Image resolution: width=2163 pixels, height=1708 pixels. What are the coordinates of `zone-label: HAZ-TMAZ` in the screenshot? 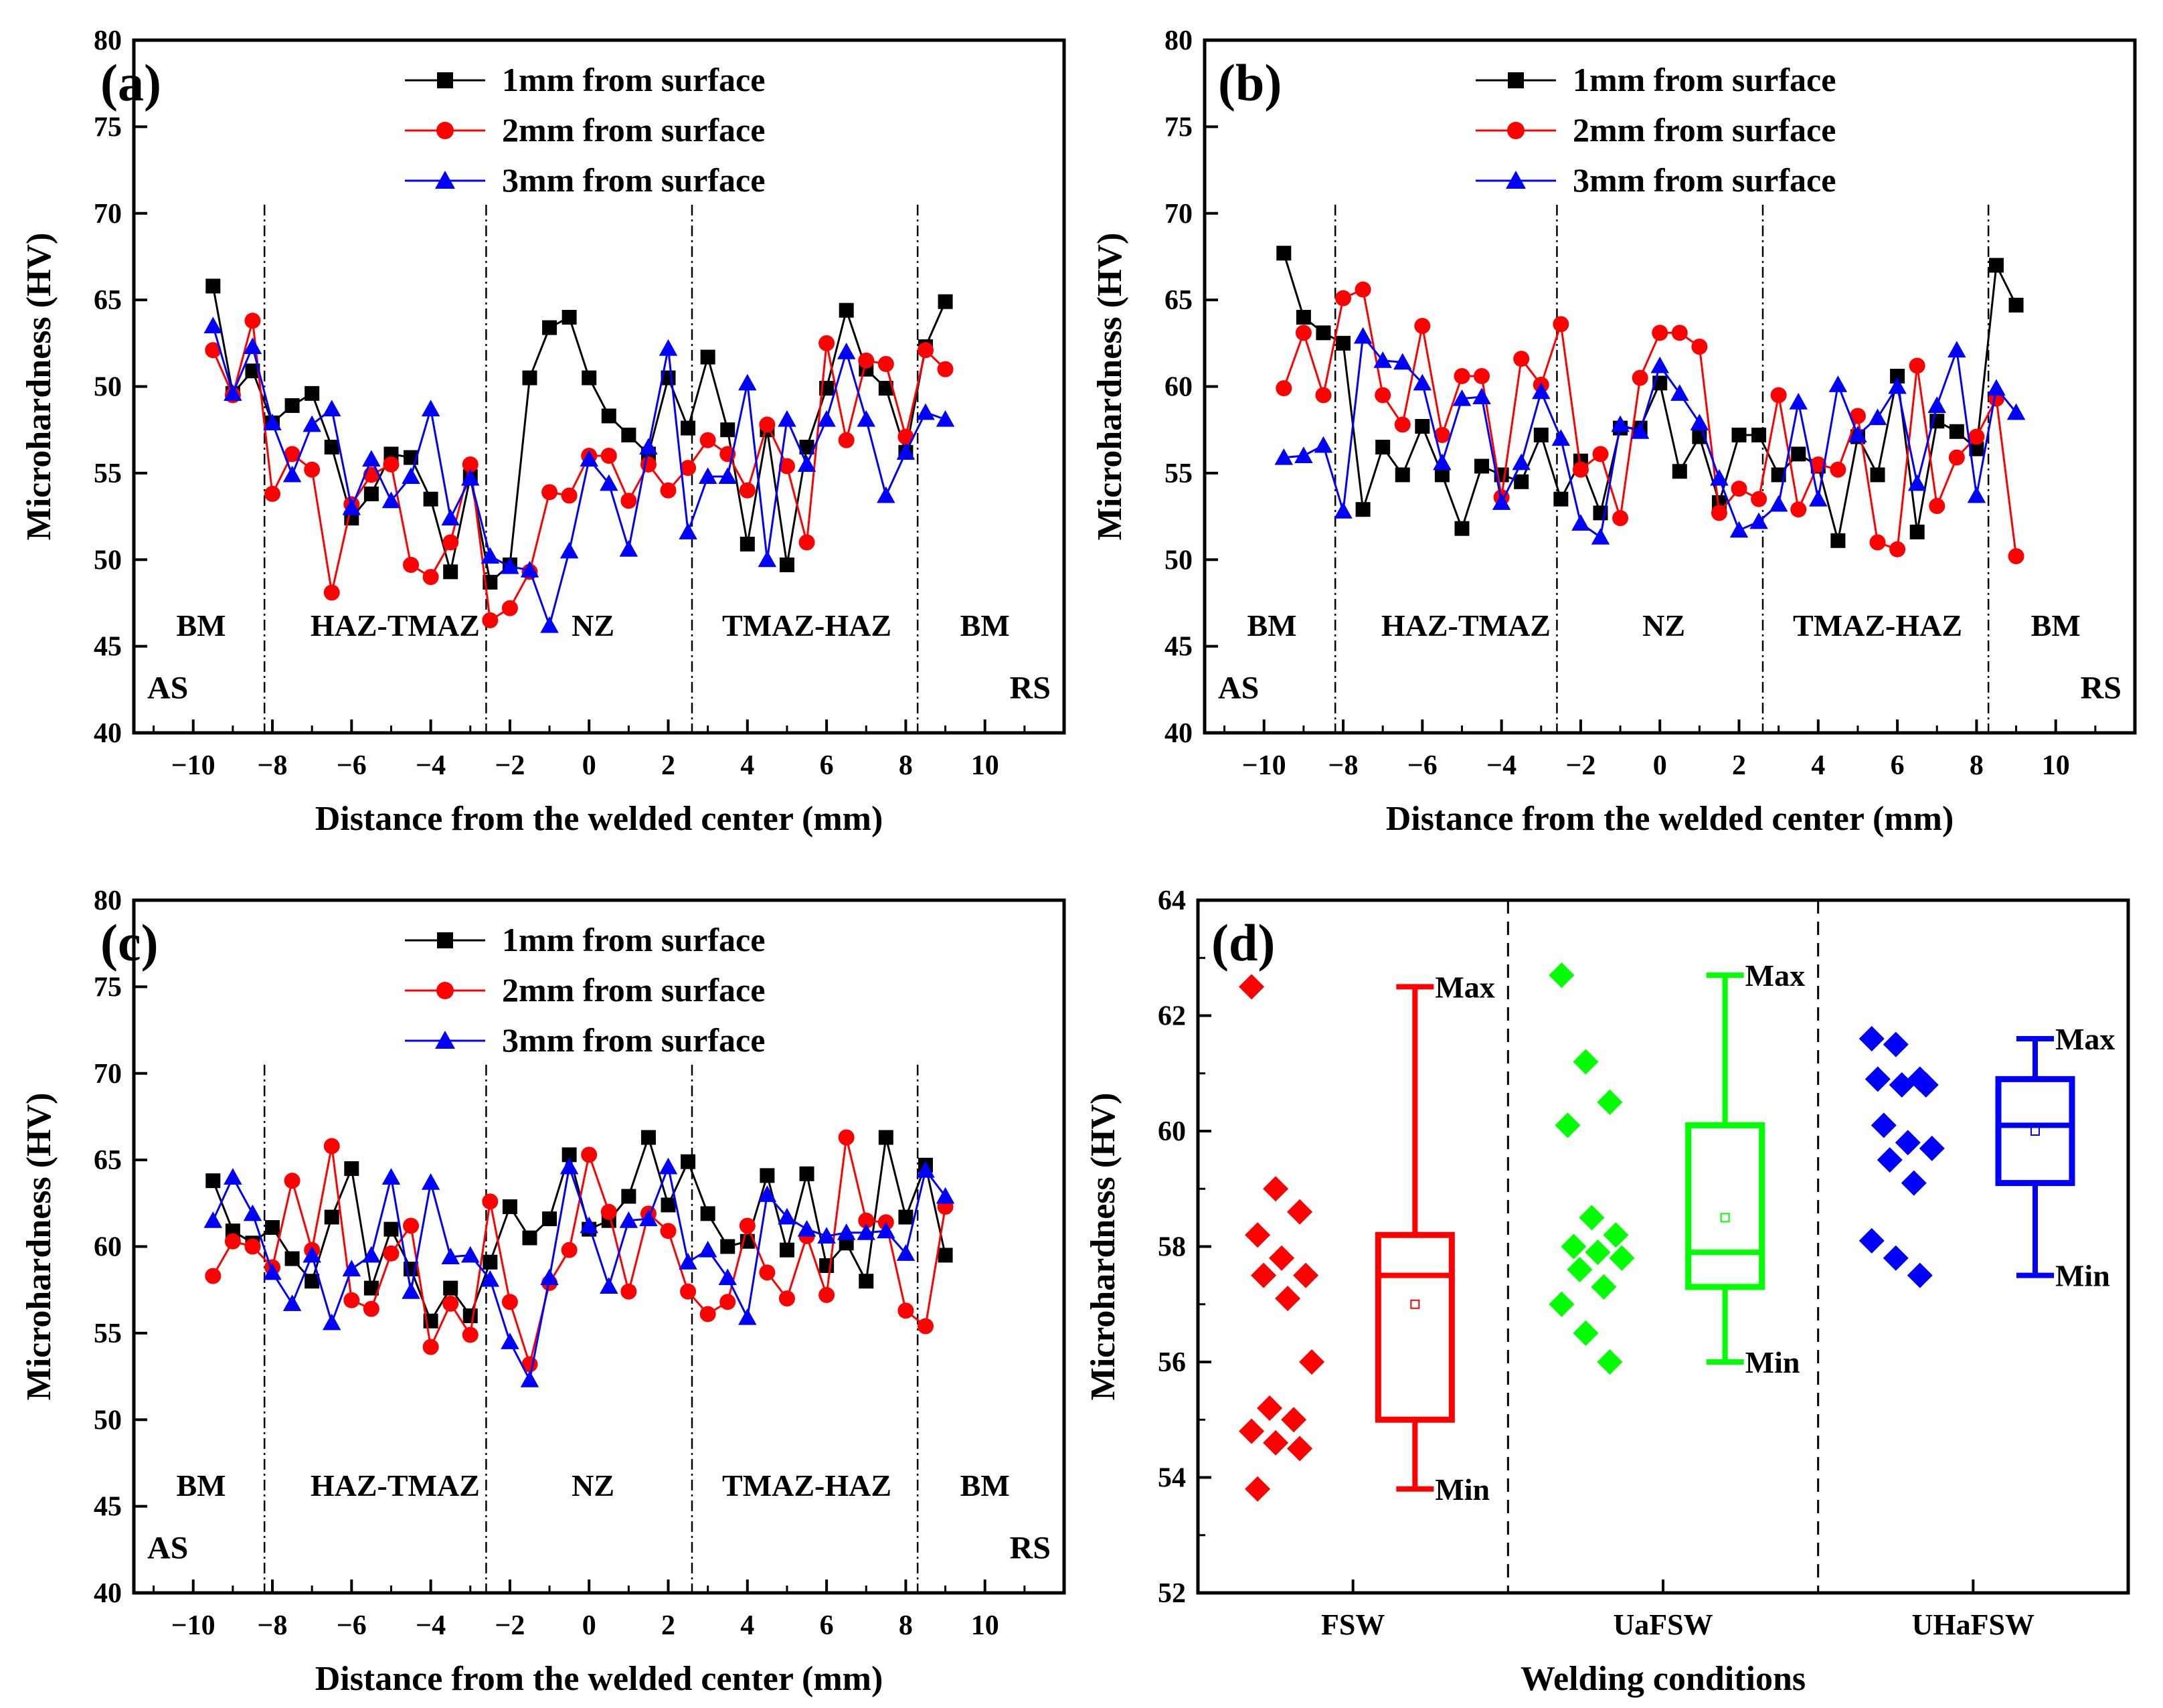 It's located at (1466, 625).